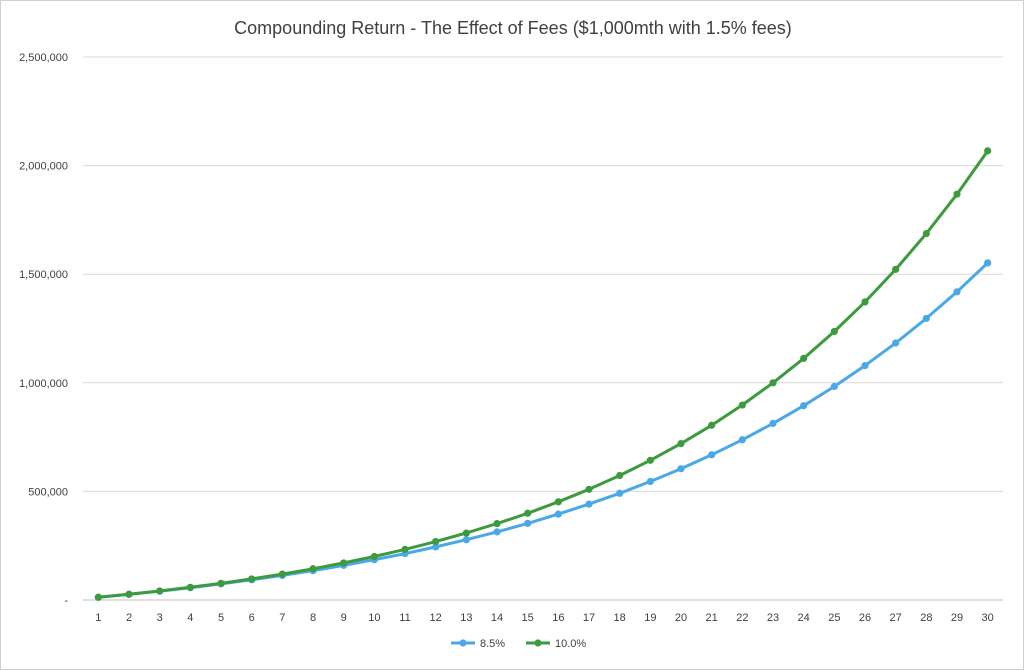  I want to click on y-tick-label: 1,000,000, so click(43, 384).